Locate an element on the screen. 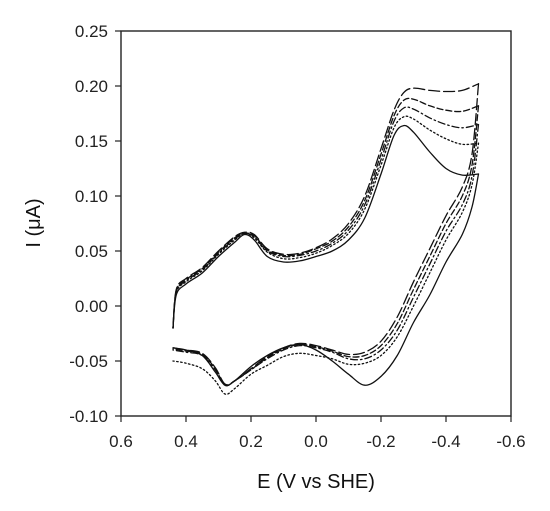 This screenshot has height=511, width=550. y-tick-label: 0.00 is located at coordinates (91, 306).